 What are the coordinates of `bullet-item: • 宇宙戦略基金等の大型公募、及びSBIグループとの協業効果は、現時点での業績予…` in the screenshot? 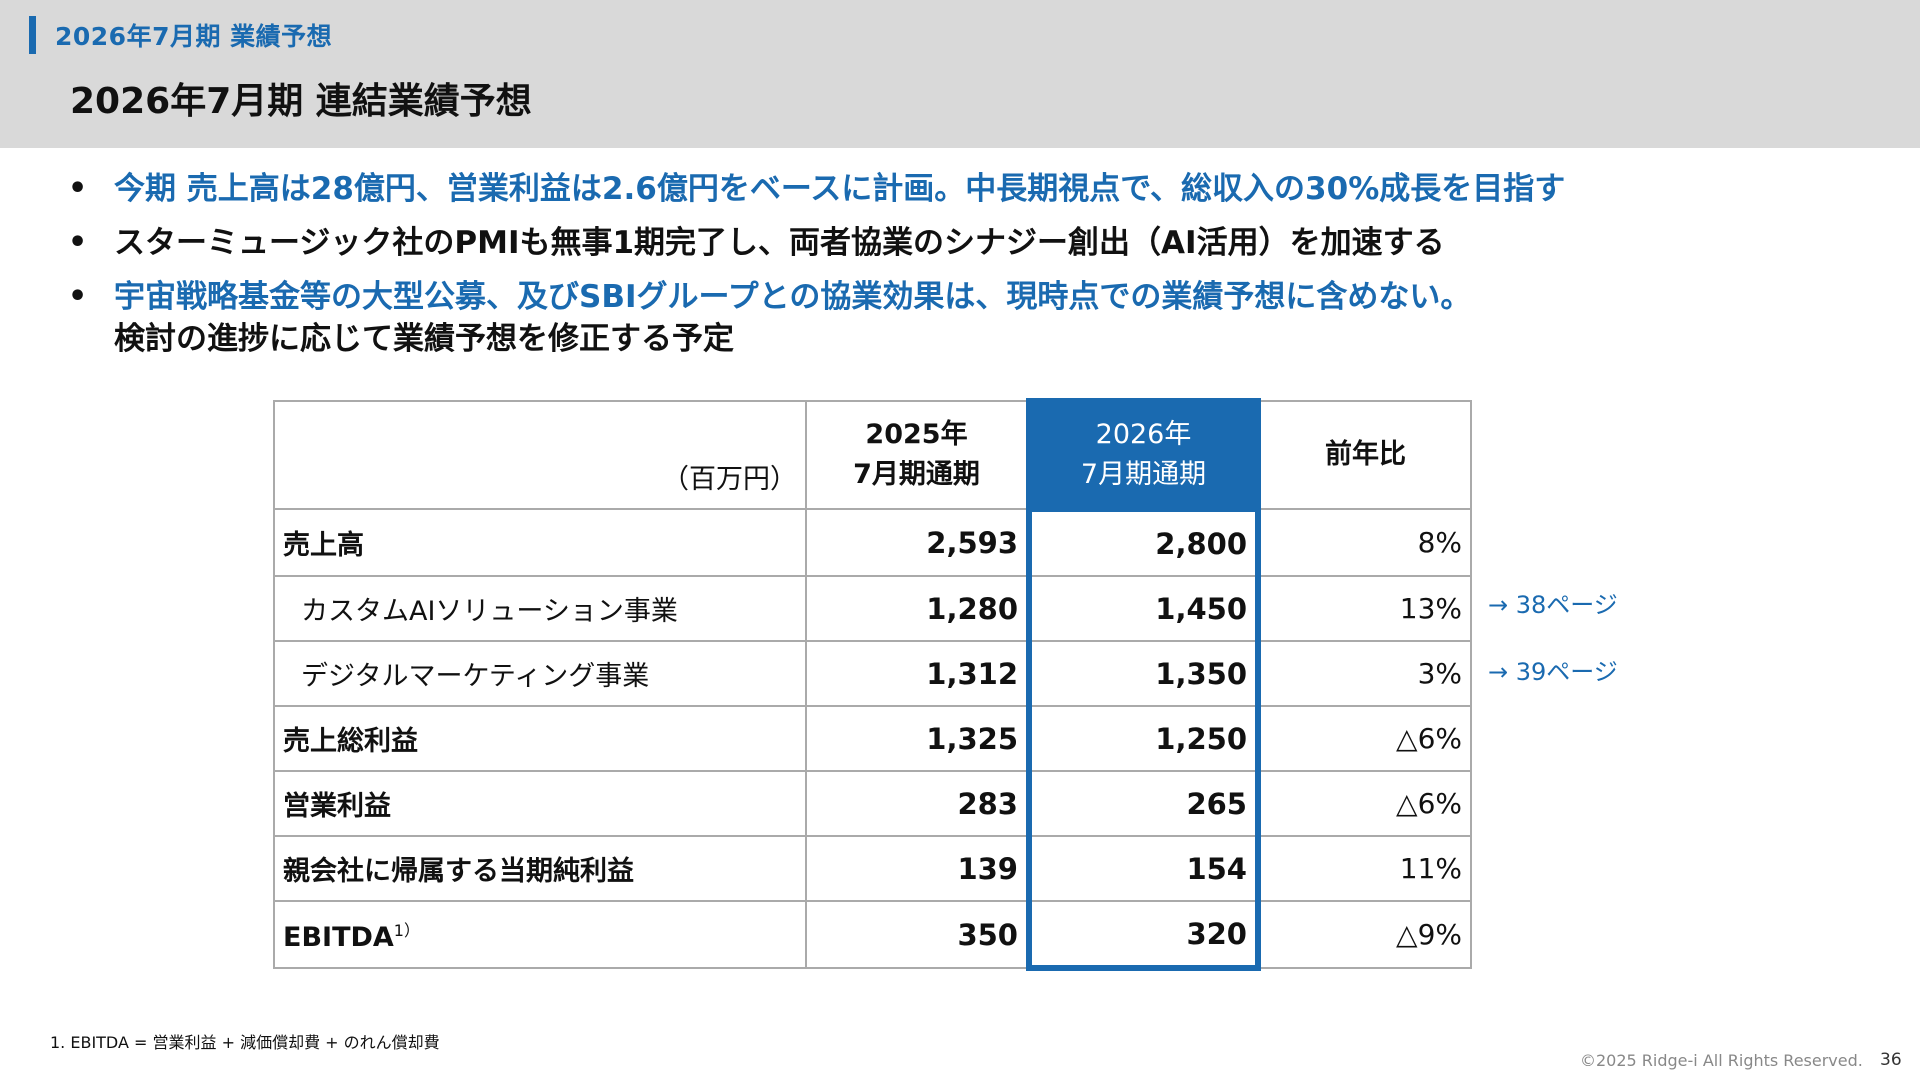 It's located at (968, 318).